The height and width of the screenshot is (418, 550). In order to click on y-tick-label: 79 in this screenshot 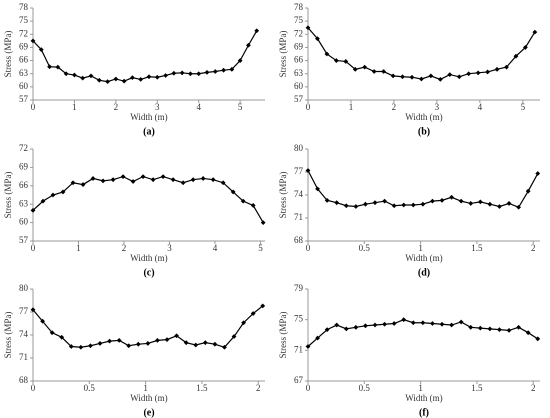, I will do `click(299, 288)`.